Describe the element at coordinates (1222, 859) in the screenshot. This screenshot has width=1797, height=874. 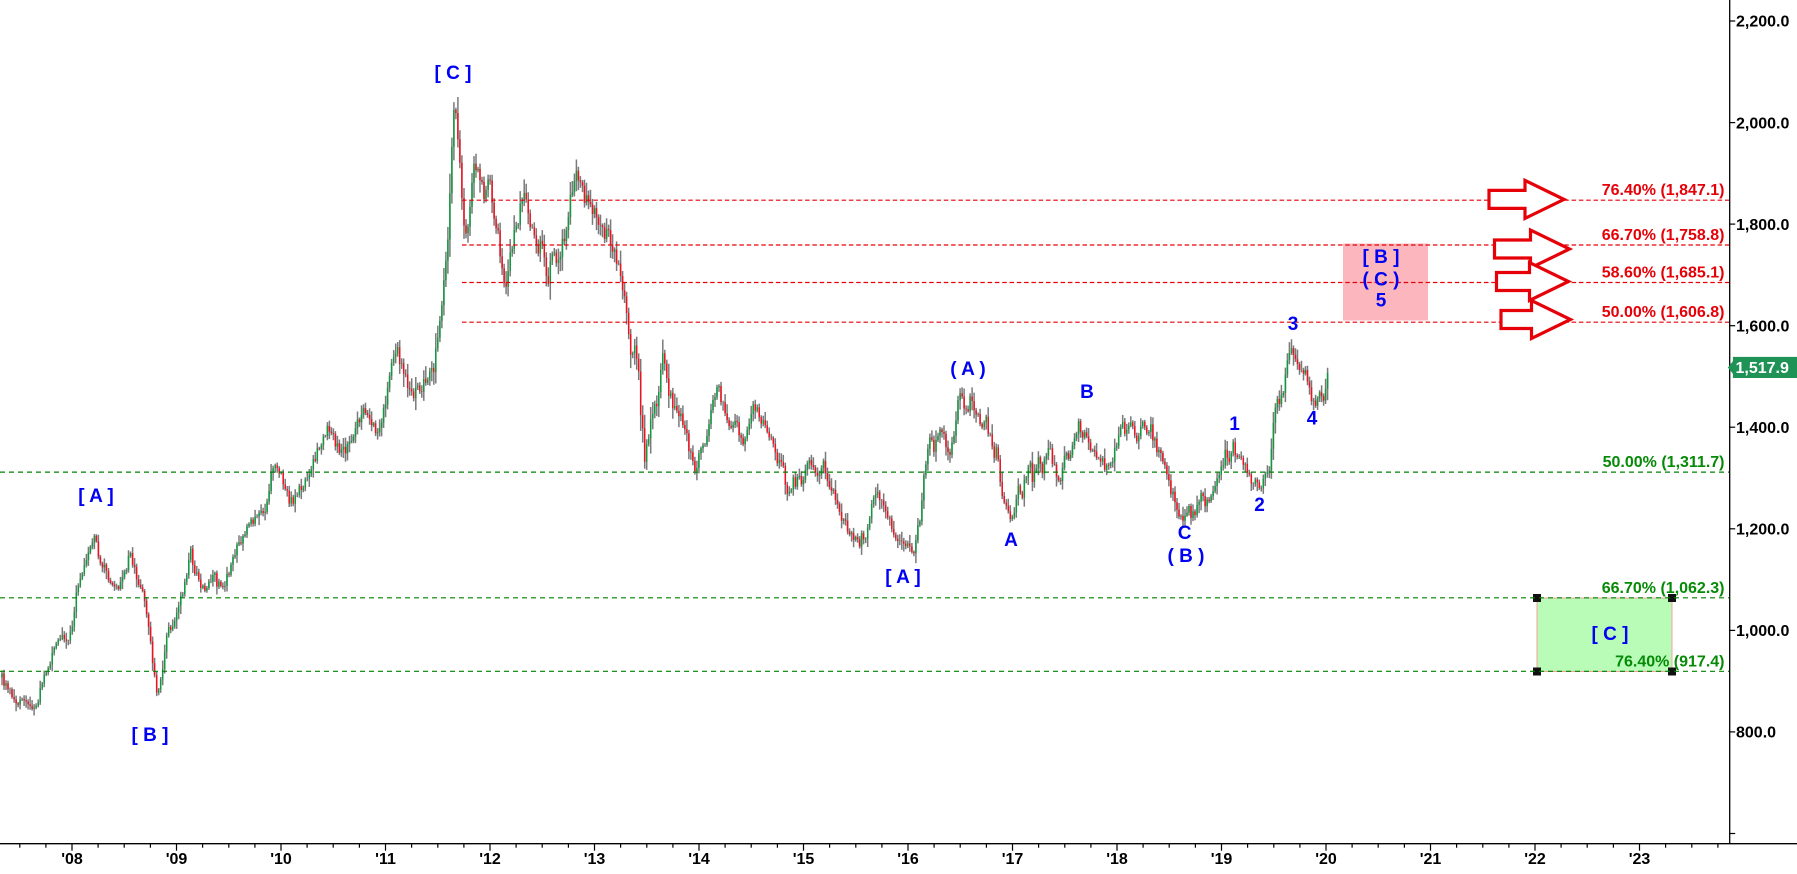
I see `svg-text: '19` at that location.